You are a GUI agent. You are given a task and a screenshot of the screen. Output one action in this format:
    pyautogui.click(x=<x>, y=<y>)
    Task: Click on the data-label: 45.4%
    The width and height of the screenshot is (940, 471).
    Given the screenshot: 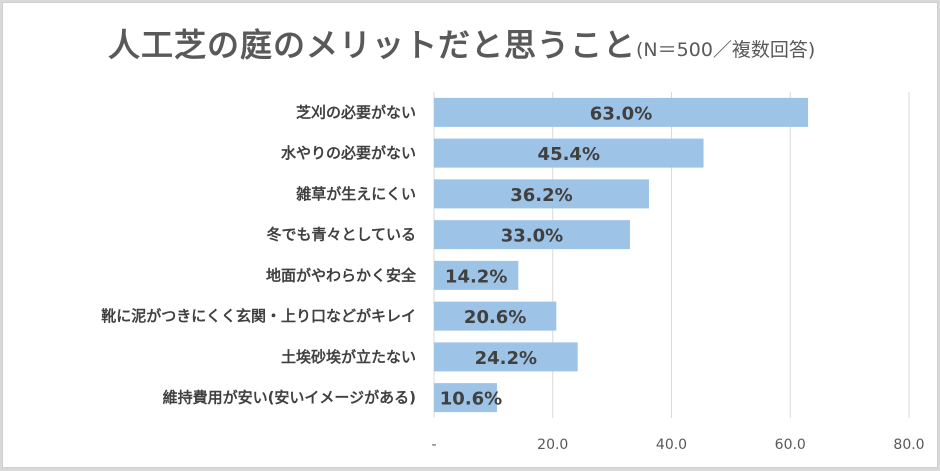 What is the action you would take?
    pyautogui.click(x=569, y=154)
    